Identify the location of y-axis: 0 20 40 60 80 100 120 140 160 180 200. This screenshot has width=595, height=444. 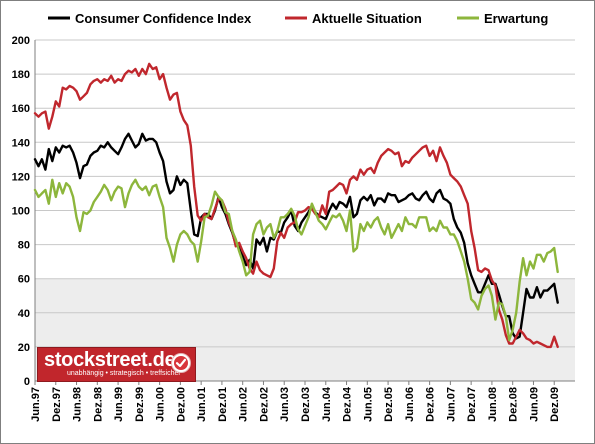
(24, 211).